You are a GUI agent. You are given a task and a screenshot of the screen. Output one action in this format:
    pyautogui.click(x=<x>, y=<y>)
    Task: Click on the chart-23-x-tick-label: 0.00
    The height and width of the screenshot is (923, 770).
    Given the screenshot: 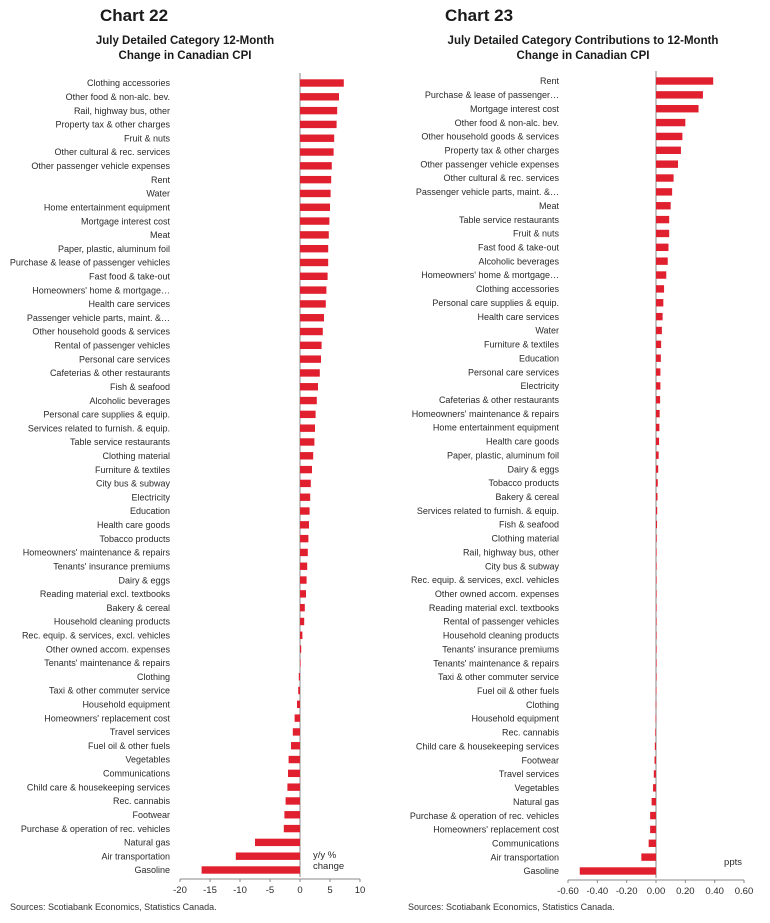 What is the action you would take?
    pyautogui.click(x=656, y=891)
    